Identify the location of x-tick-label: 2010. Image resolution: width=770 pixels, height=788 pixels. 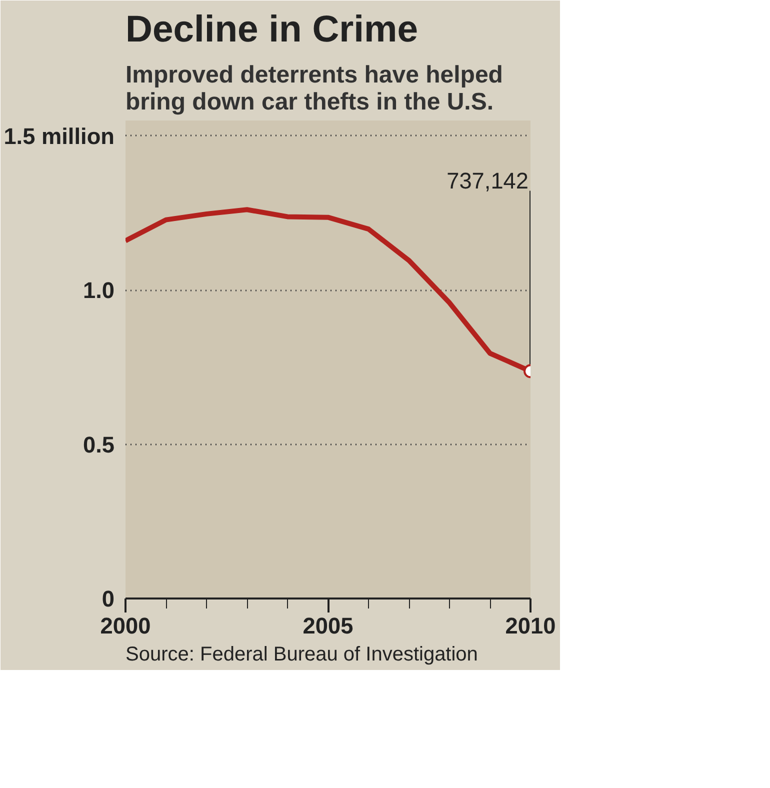
(530, 625).